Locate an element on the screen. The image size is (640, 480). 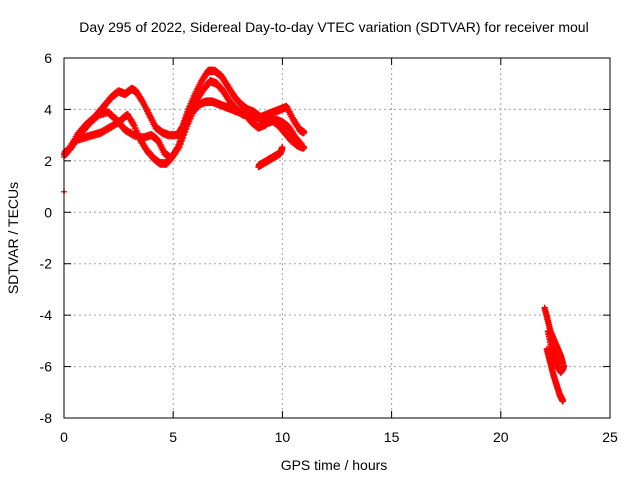
y-tick-label: 4 is located at coordinates (48, 109).